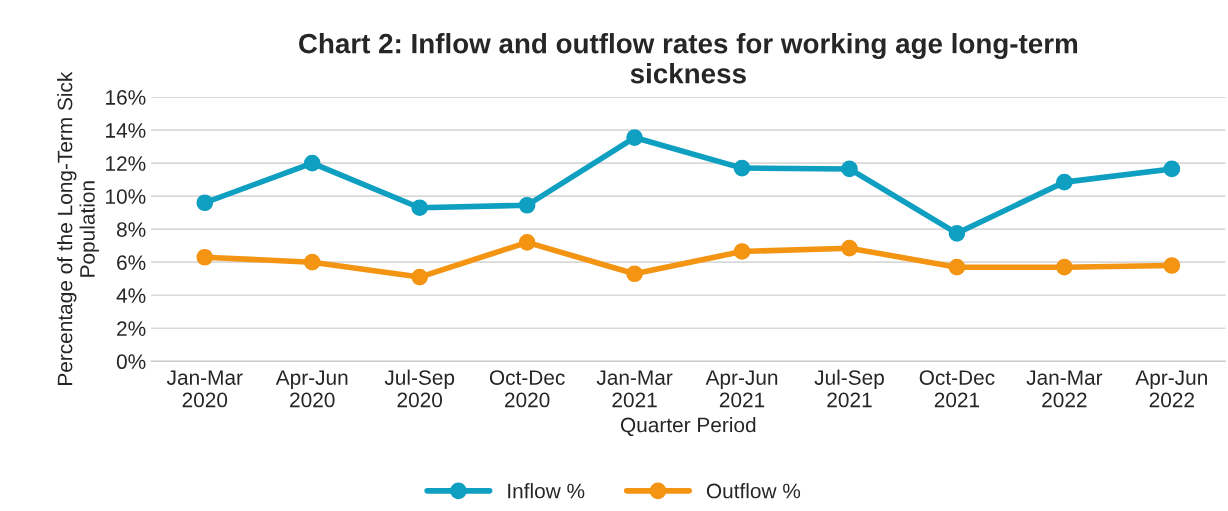 This screenshot has width=1228, height=511. I want to click on x-tick-label: Jan-Mar 2022, so click(1064, 389).